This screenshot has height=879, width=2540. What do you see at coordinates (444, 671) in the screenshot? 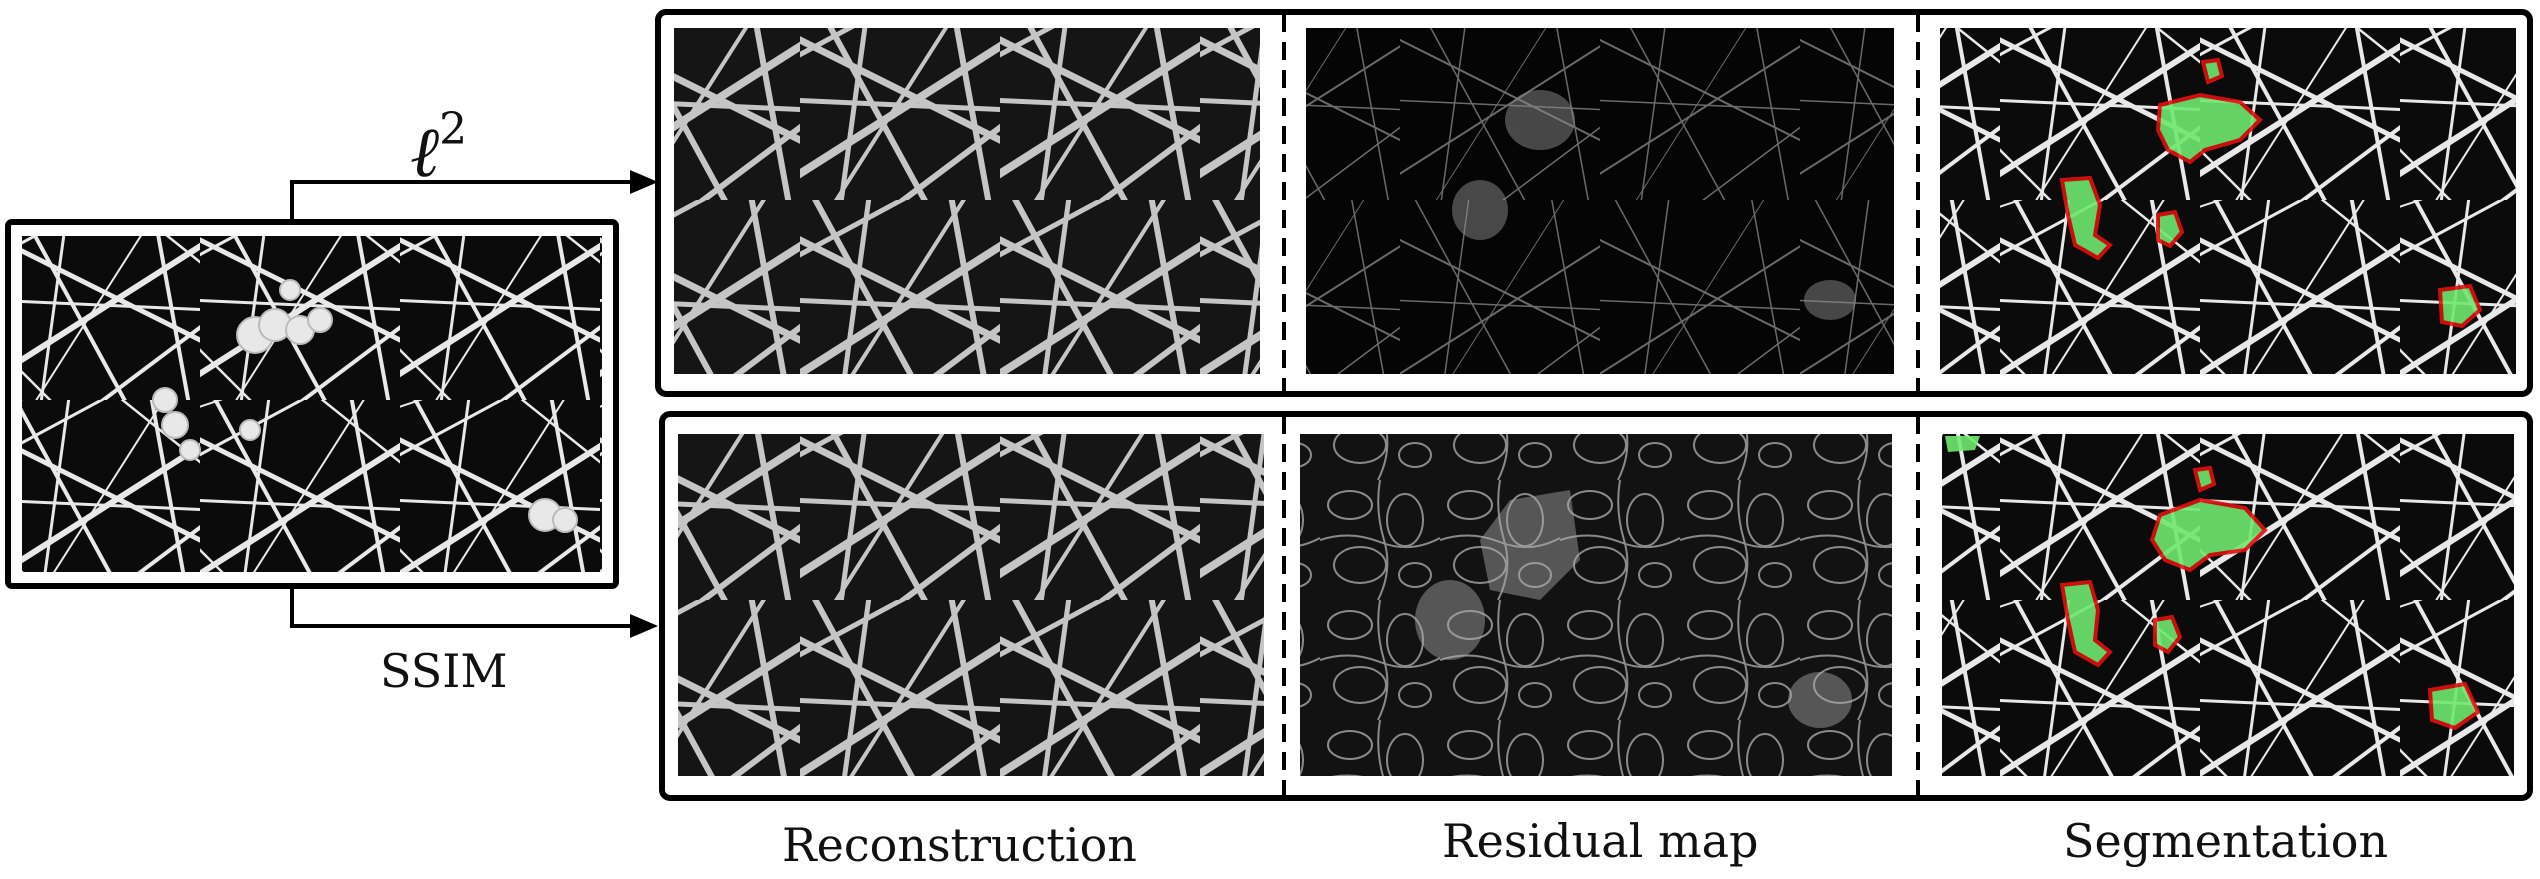
I see `ssim-loss-label: SSIM` at bounding box center [444, 671].